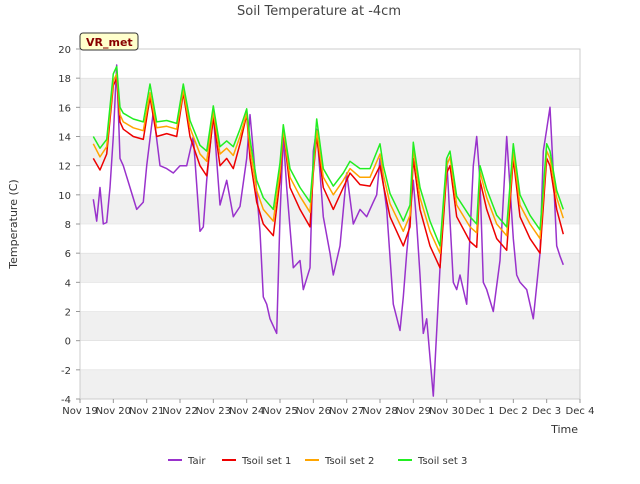  I want to click on x-tick-label: Nov 28, so click(379, 411).